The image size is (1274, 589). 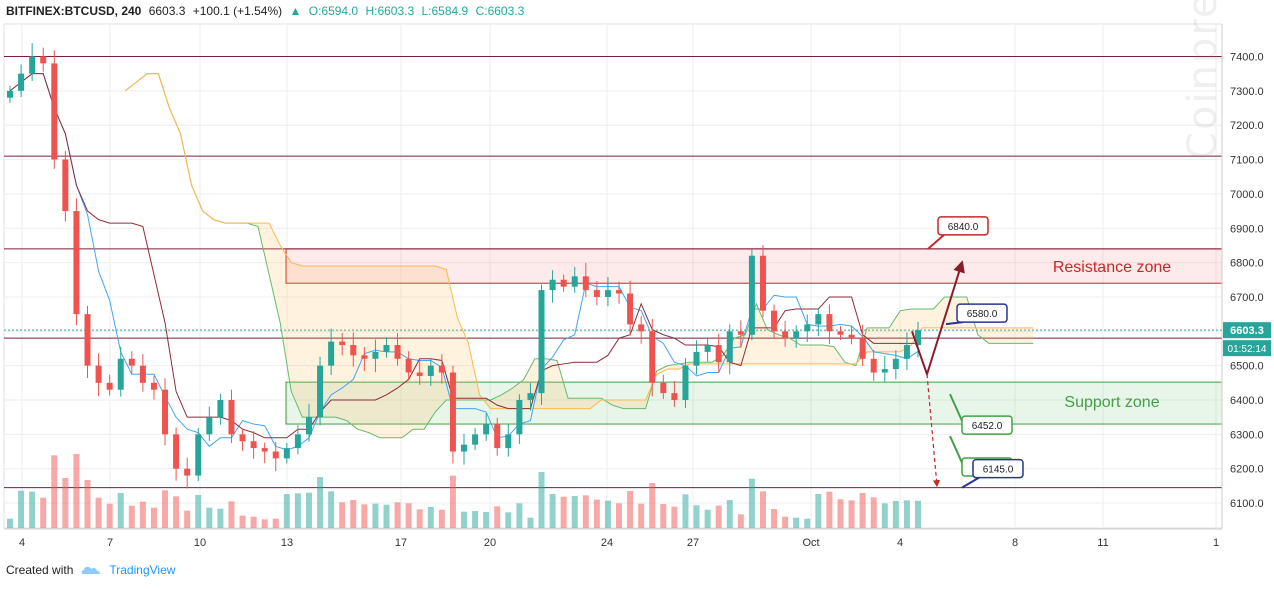 I want to click on countdown-badge, so click(x=1247, y=348).